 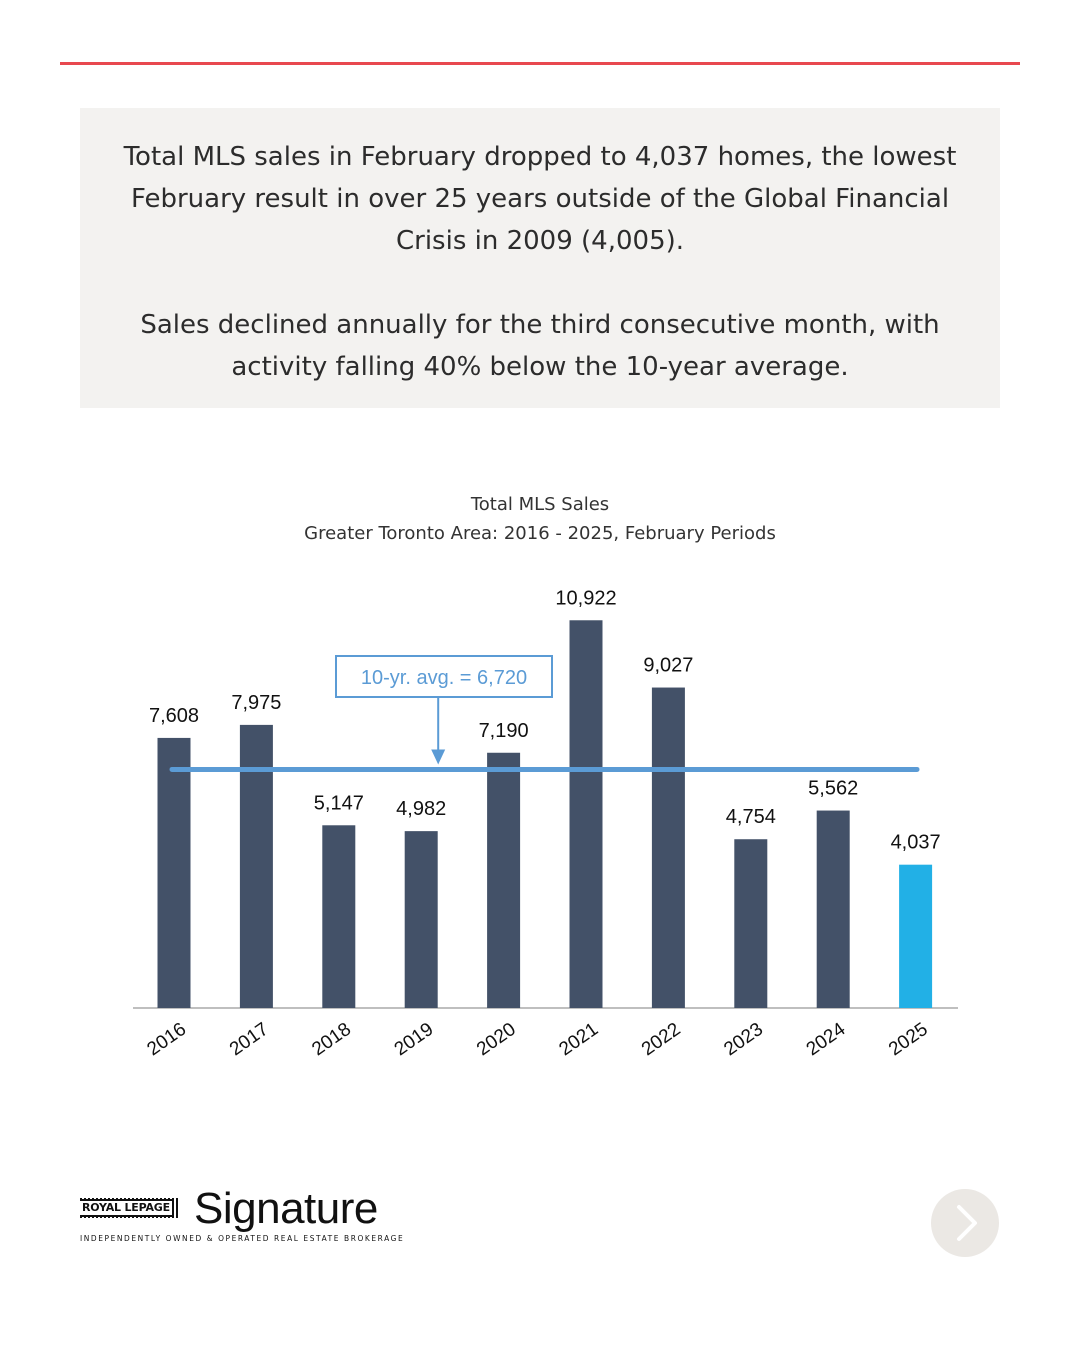 I want to click on bar-2018, so click(x=339, y=916).